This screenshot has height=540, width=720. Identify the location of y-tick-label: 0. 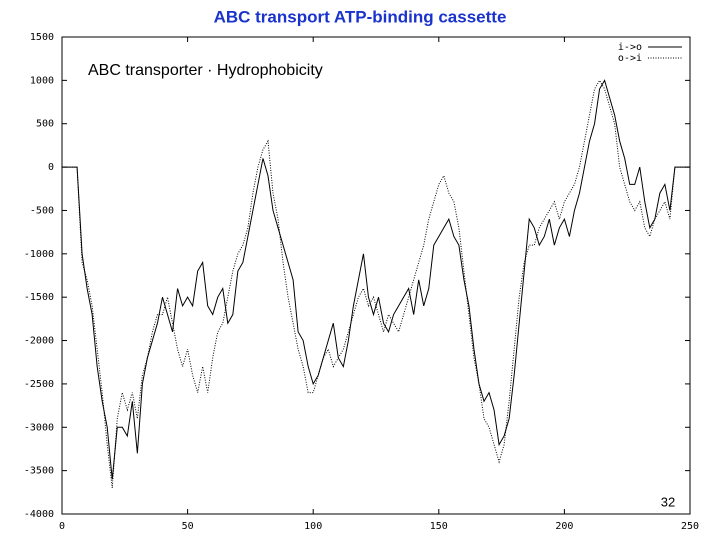
(51, 167).